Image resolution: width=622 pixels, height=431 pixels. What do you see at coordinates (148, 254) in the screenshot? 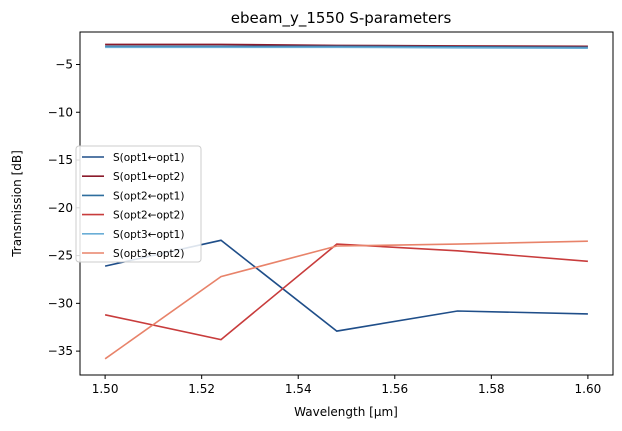
I see `legend-label: S(opt3←opt2)` at bounding box center [148, 254].